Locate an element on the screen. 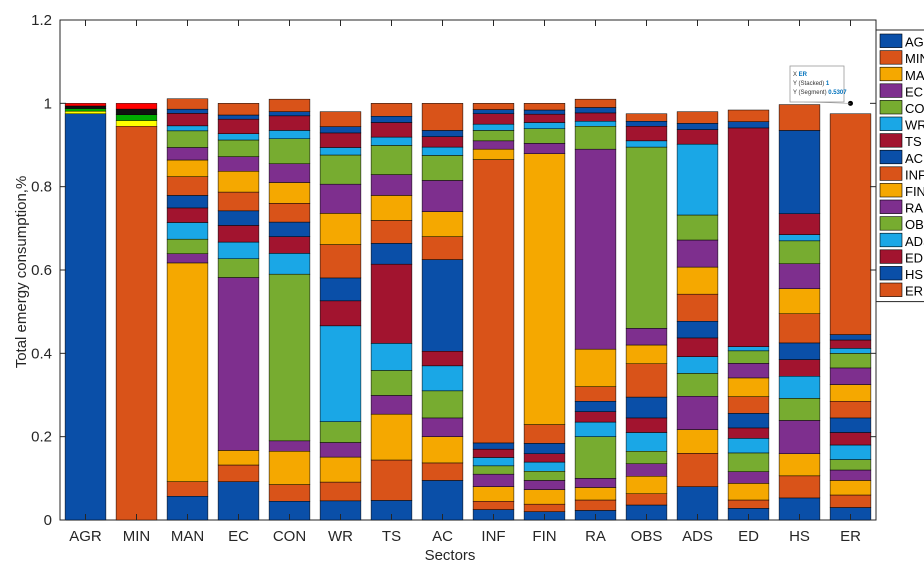 This screenshot has height=566, width=924. bar-con-man is located at coordinates (289, 468).